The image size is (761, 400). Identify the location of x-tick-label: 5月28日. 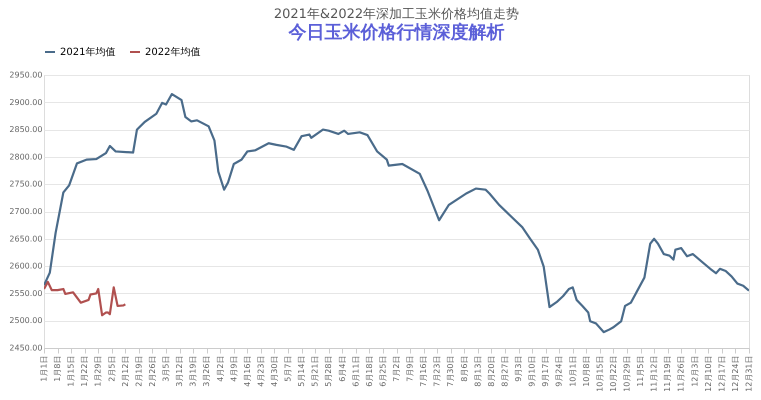
(329, 371).